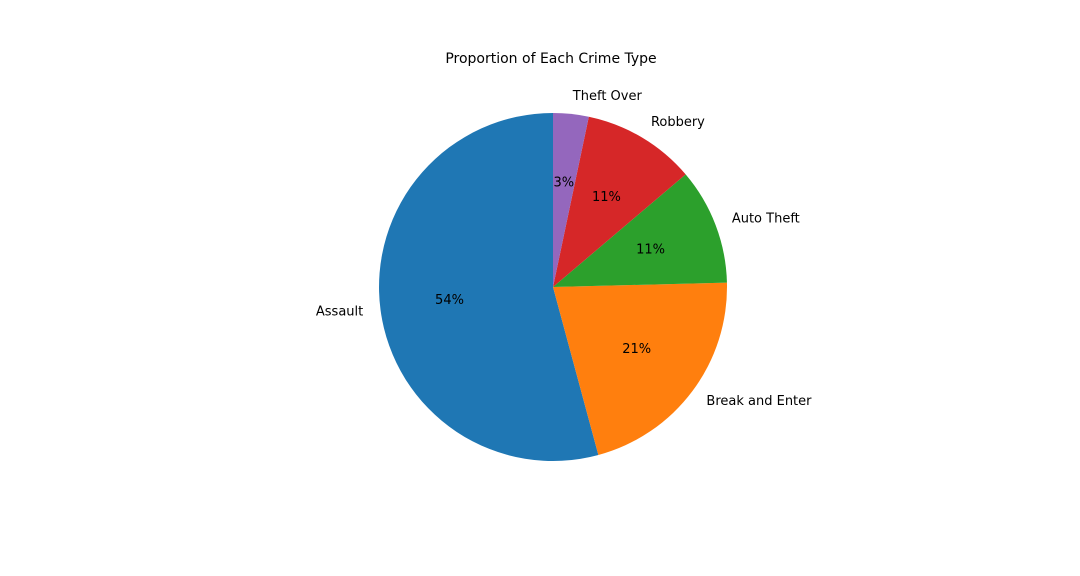 The width and height of the screenshot is (1080, 576). What do you see at coordinates (650, 249) in the screenshot?
I see `percent-label-auto-theft: 11%` at bounding box center [650, 249].